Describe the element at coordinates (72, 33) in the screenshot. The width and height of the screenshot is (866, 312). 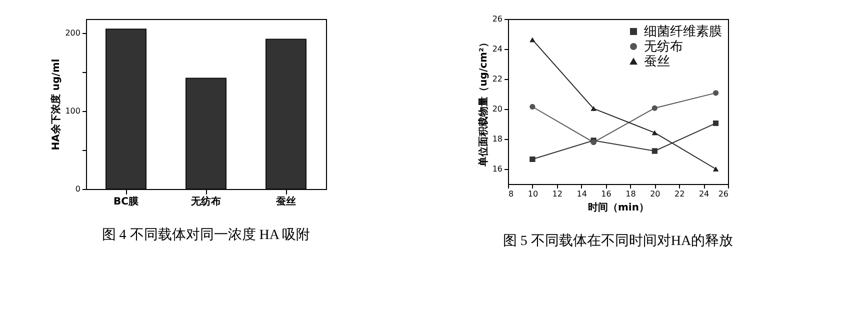
I see `y-tick-label: 200` at that location.